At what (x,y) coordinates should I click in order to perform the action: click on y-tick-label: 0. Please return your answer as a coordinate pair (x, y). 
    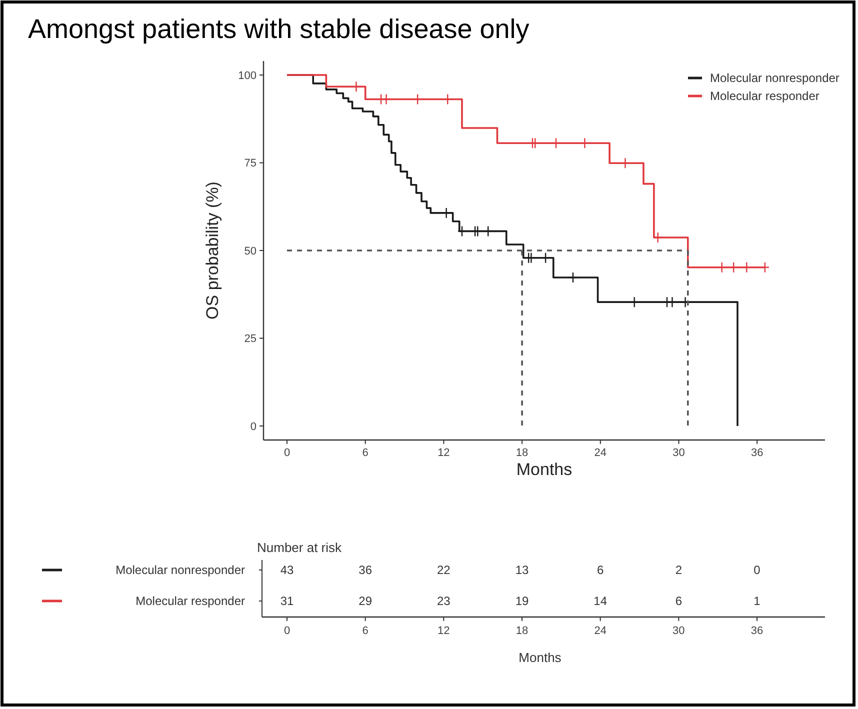
    Looking at the image, I should click on (253, 426).